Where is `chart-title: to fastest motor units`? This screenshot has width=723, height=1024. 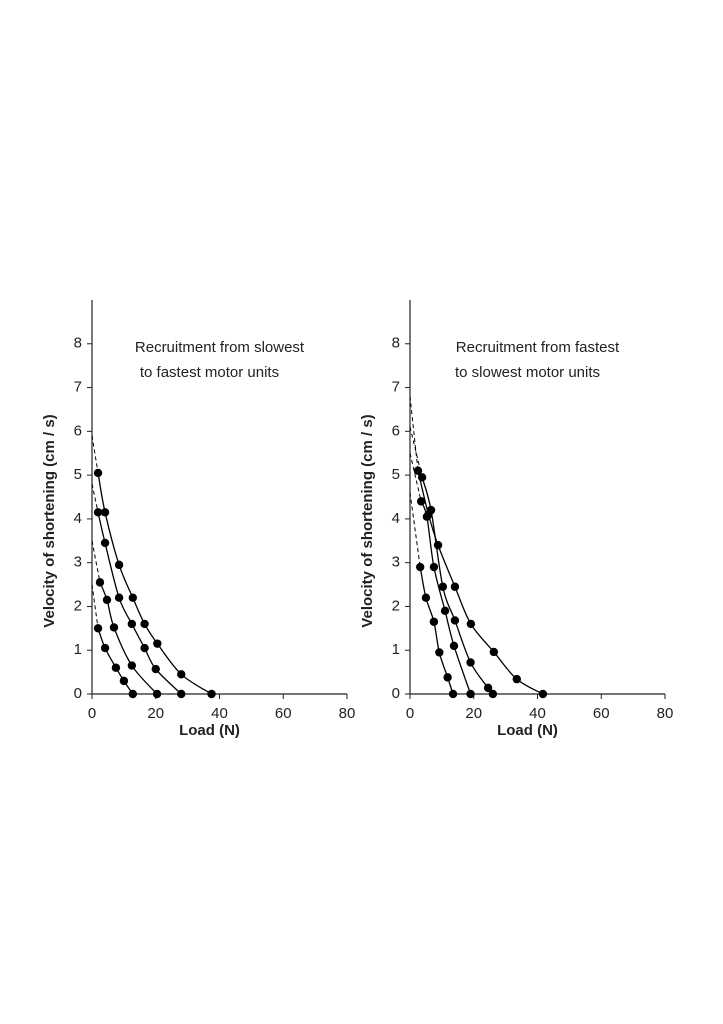 chart-title: to fastest motor units is located at coordinates (209, 372).